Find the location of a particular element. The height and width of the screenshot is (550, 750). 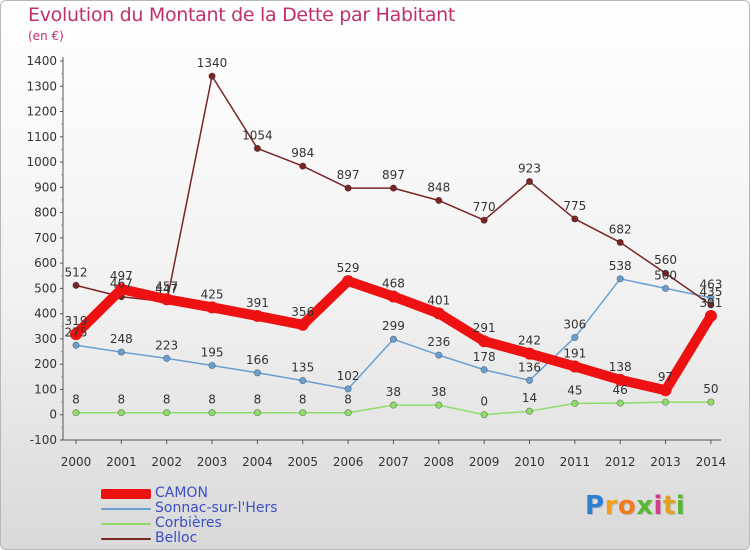

y-tick-label: 900 is located at coordinates (45, 187).